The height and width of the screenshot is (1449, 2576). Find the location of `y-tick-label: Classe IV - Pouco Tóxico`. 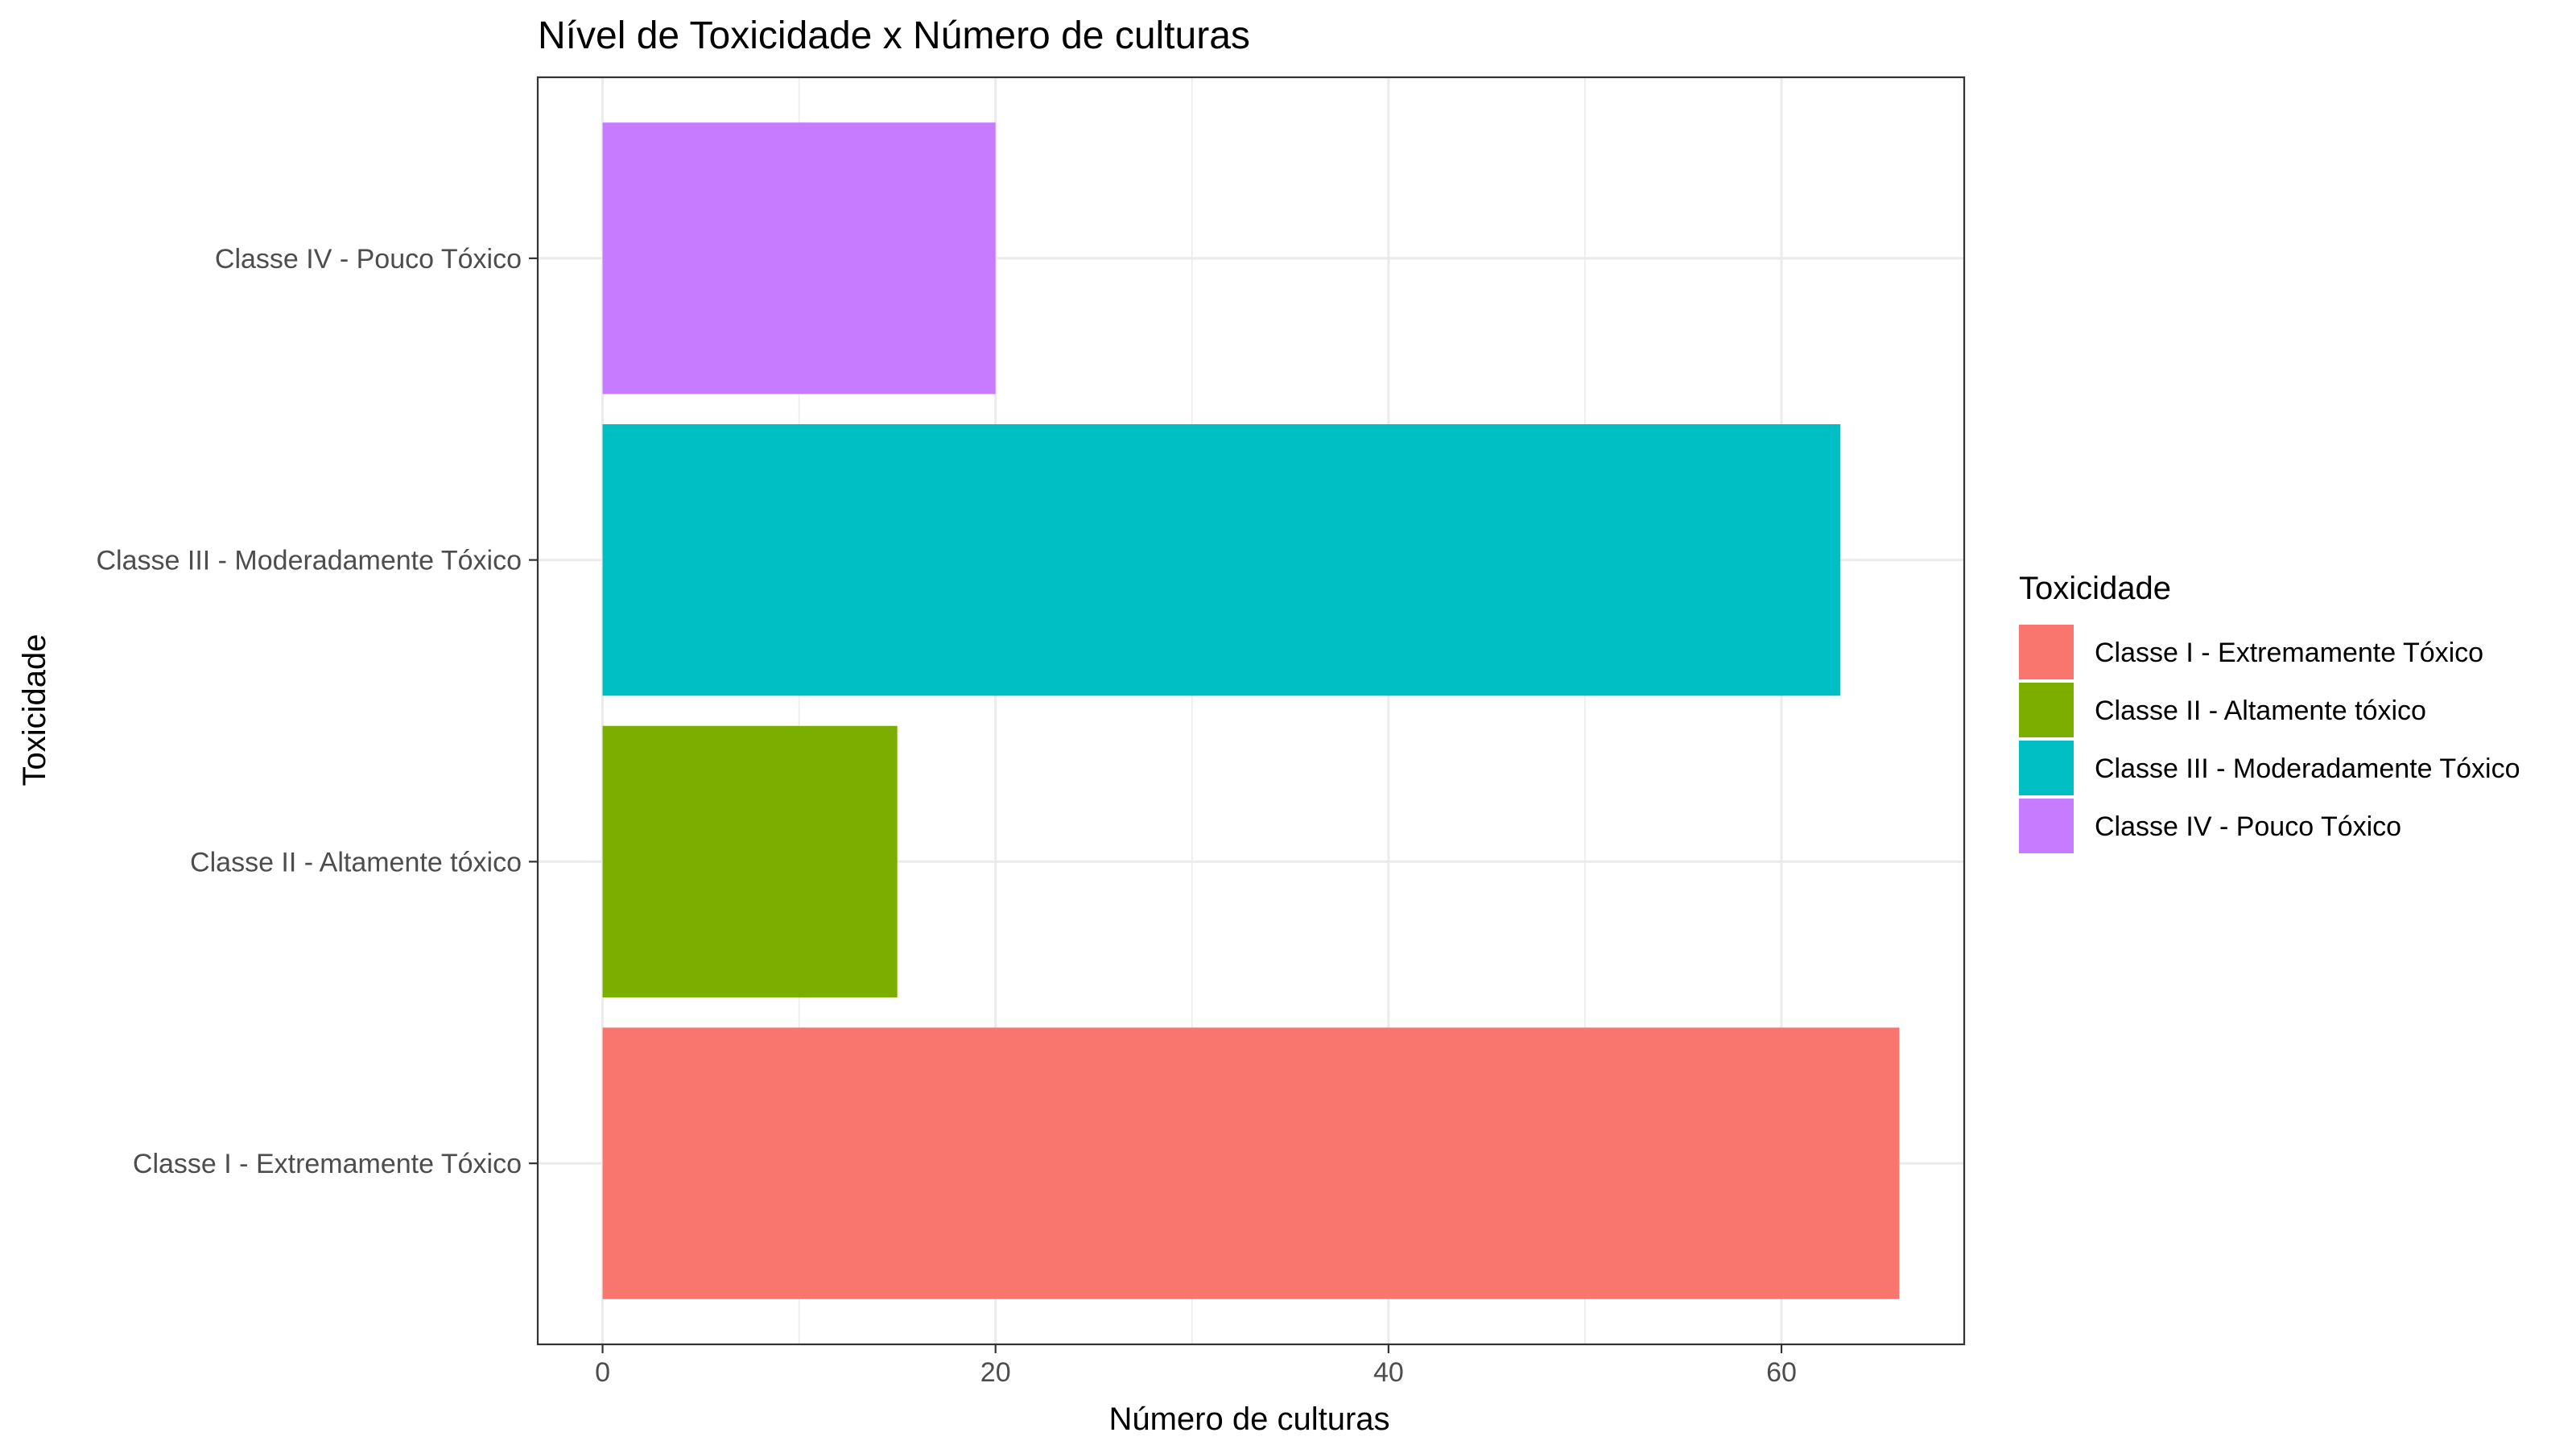

y-tick-label: Classe IV - Pouco Tóxico is located at coordinates (368, 259).